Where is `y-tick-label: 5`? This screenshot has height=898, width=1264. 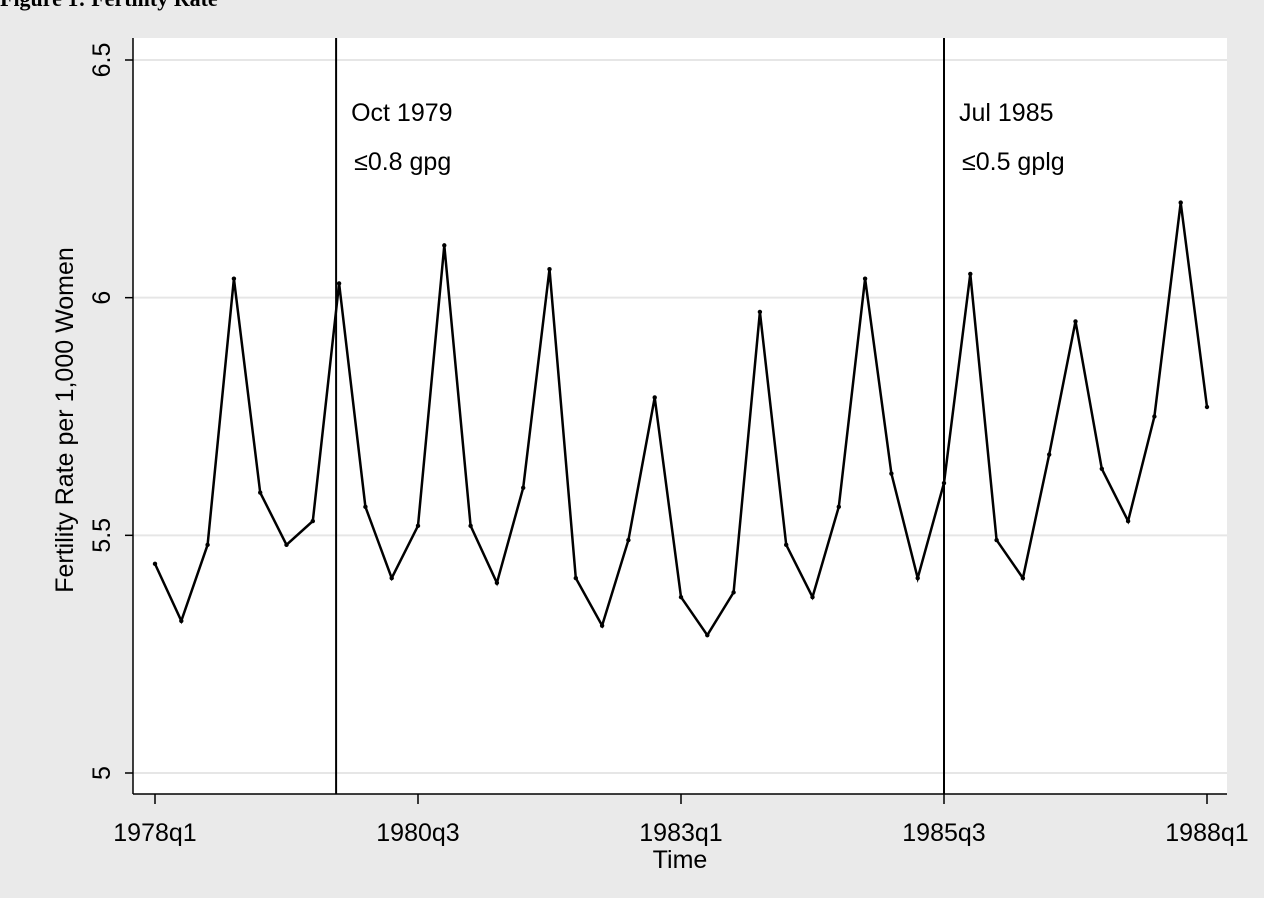 y-tick-label: 5 is located at coordinates (102, 773).